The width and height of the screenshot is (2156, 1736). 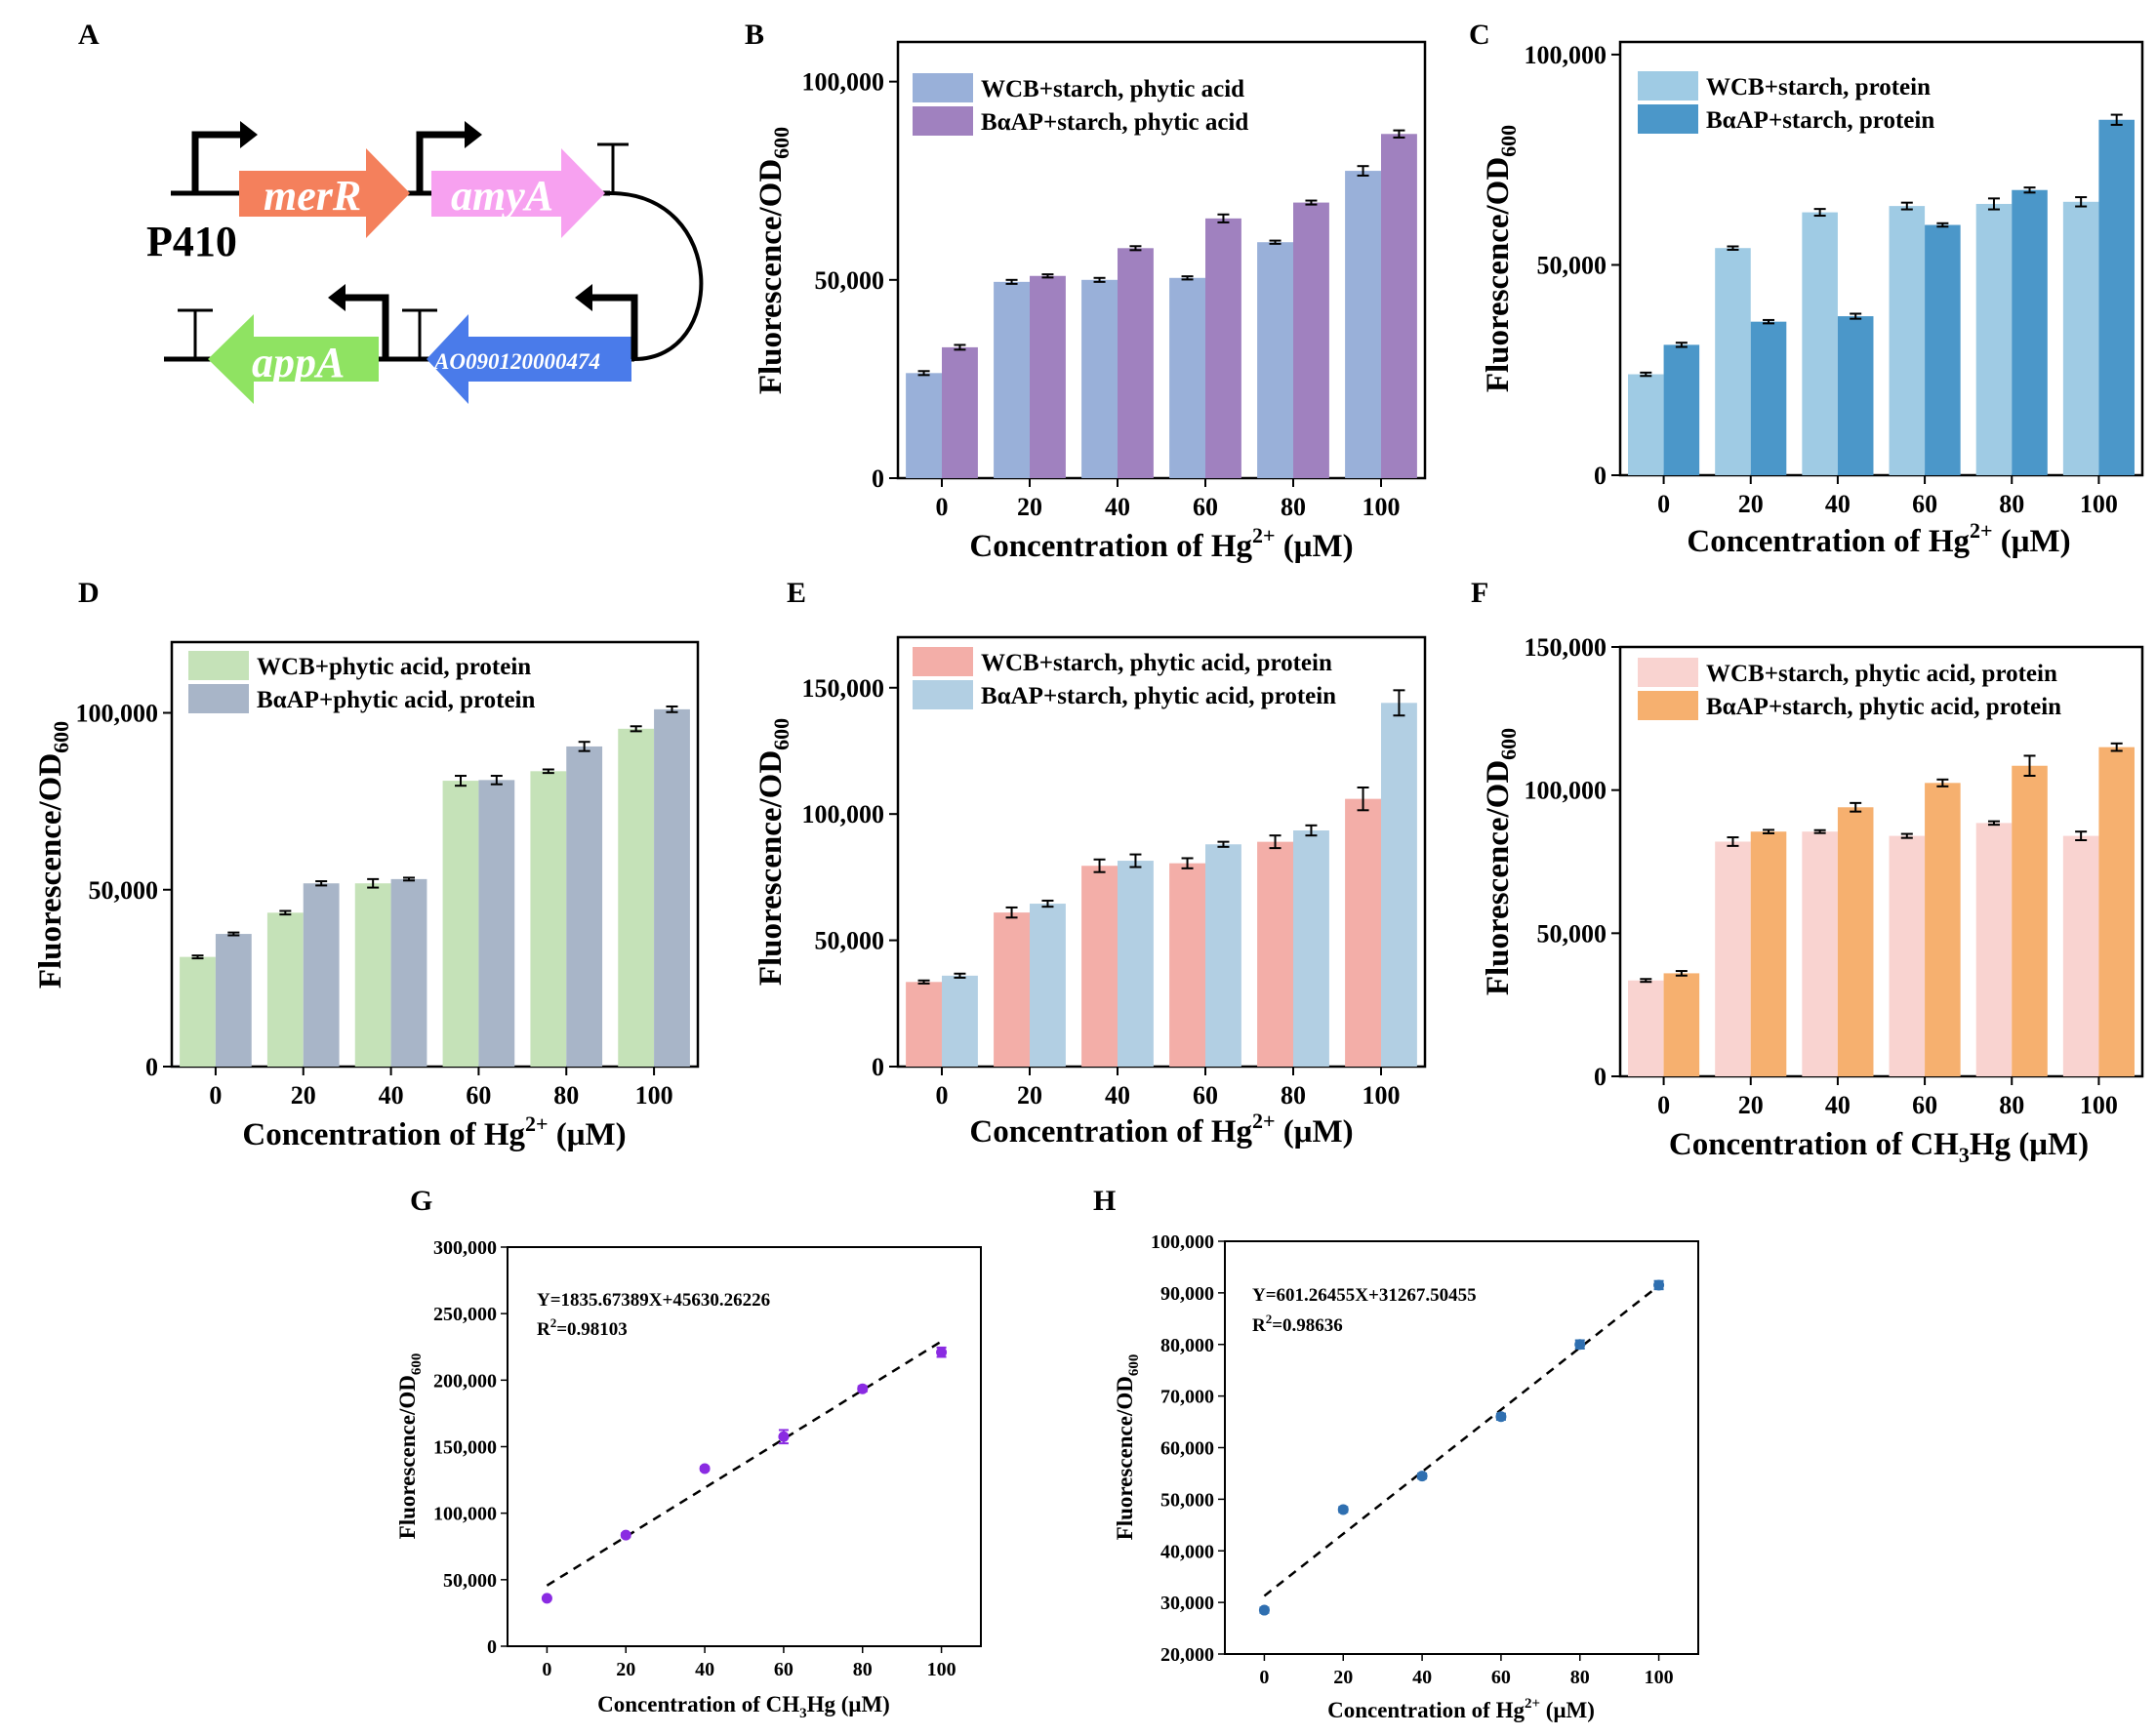 What do you see at coordinates (1879, 1147) in the screenshot?
I see `x-axis-label: Concentration of CH3Hg (μM)` at bounding box center [1879, 1147].